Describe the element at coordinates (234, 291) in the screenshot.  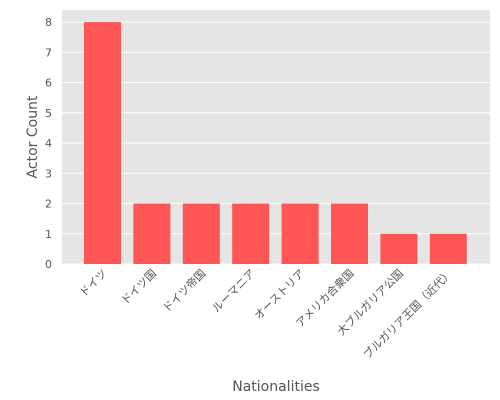
I see `x-tick-label: ルーマニア` at that location.